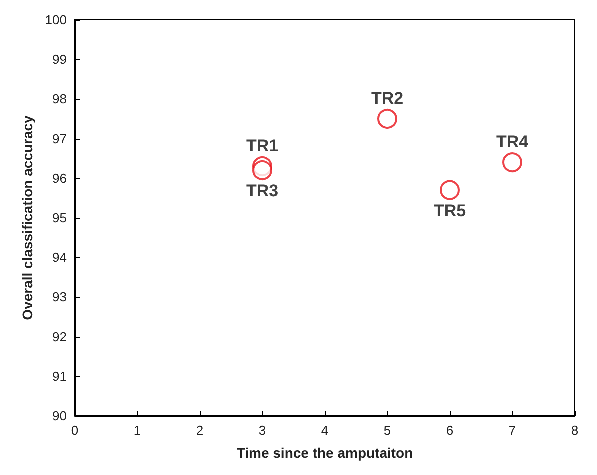 This screenshot has height=475, width=597. What do you see at coordinates (59, 336) in the screenshot?
I see `y-tick-label: 92` at bounding box center [59, 336].